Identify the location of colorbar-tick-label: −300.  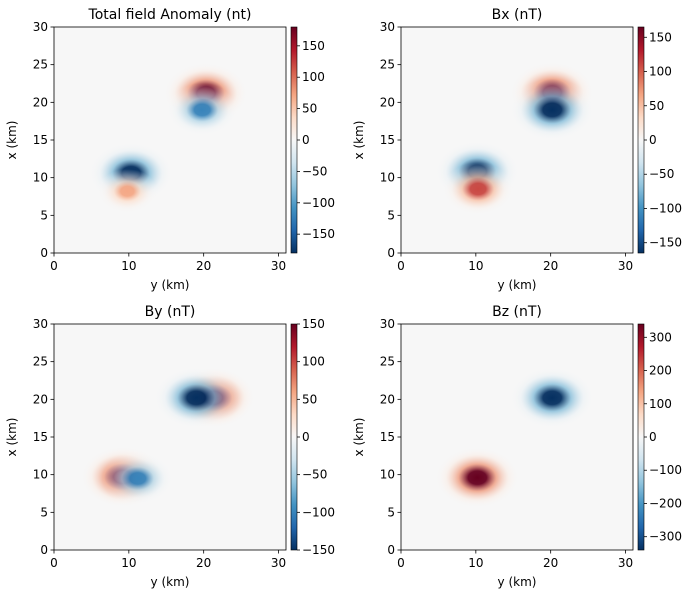
(665, 537).